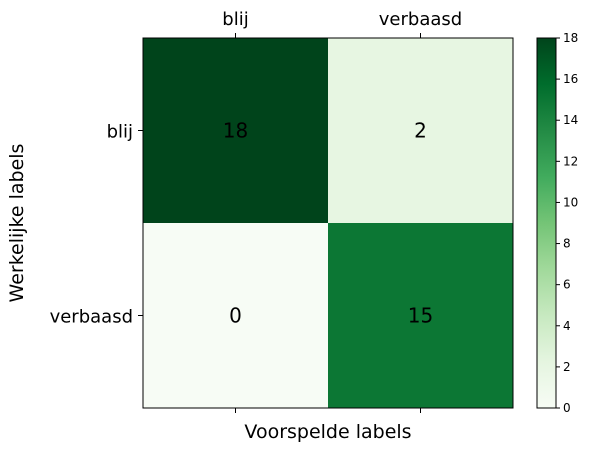 The image size is (592, 449). Describe the element at coordinates (567, 326) in the screenshot. I see `colorbar-tick-label: 4` at that location.